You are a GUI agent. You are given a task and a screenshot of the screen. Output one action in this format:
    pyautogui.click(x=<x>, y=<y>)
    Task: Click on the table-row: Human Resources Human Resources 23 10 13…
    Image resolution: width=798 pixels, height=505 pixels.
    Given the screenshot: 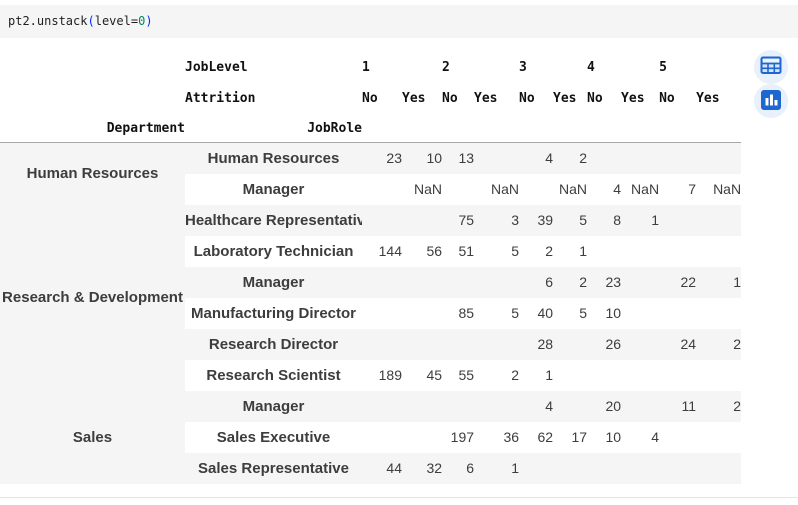 What is the action you would take?
    pyautogui.click(x=371, y=173)
    